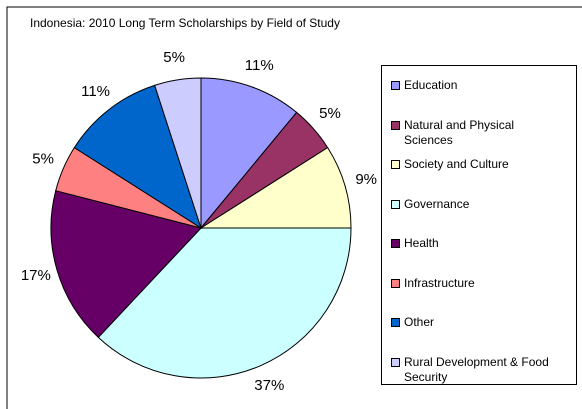 The height and width of the screenshot is (409, 582). Describe the element at coordinates (36, 275) in the screenshot. I see `data-label: 17%` at that location.